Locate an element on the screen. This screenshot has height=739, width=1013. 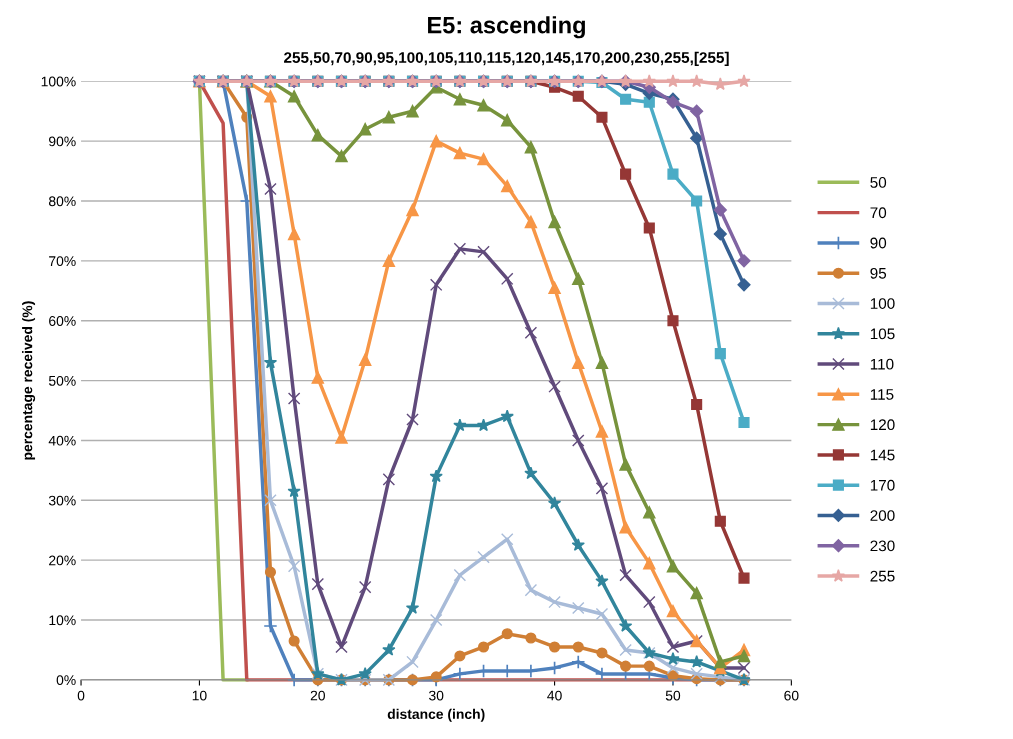
legend-label: 120 is located at coordinates (882, 425).